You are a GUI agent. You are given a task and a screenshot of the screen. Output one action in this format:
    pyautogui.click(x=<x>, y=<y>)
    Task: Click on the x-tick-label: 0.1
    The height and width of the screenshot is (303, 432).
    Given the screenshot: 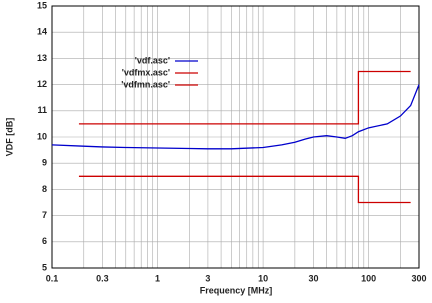 What is the action you would take?
    pyautogui.click(x=52, y=278)
    